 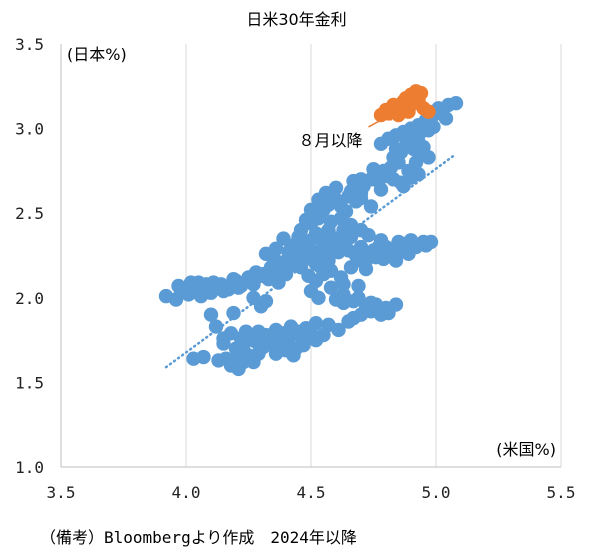 I want to click on y-tick-label: 2.0, so click(x=29, y=298).